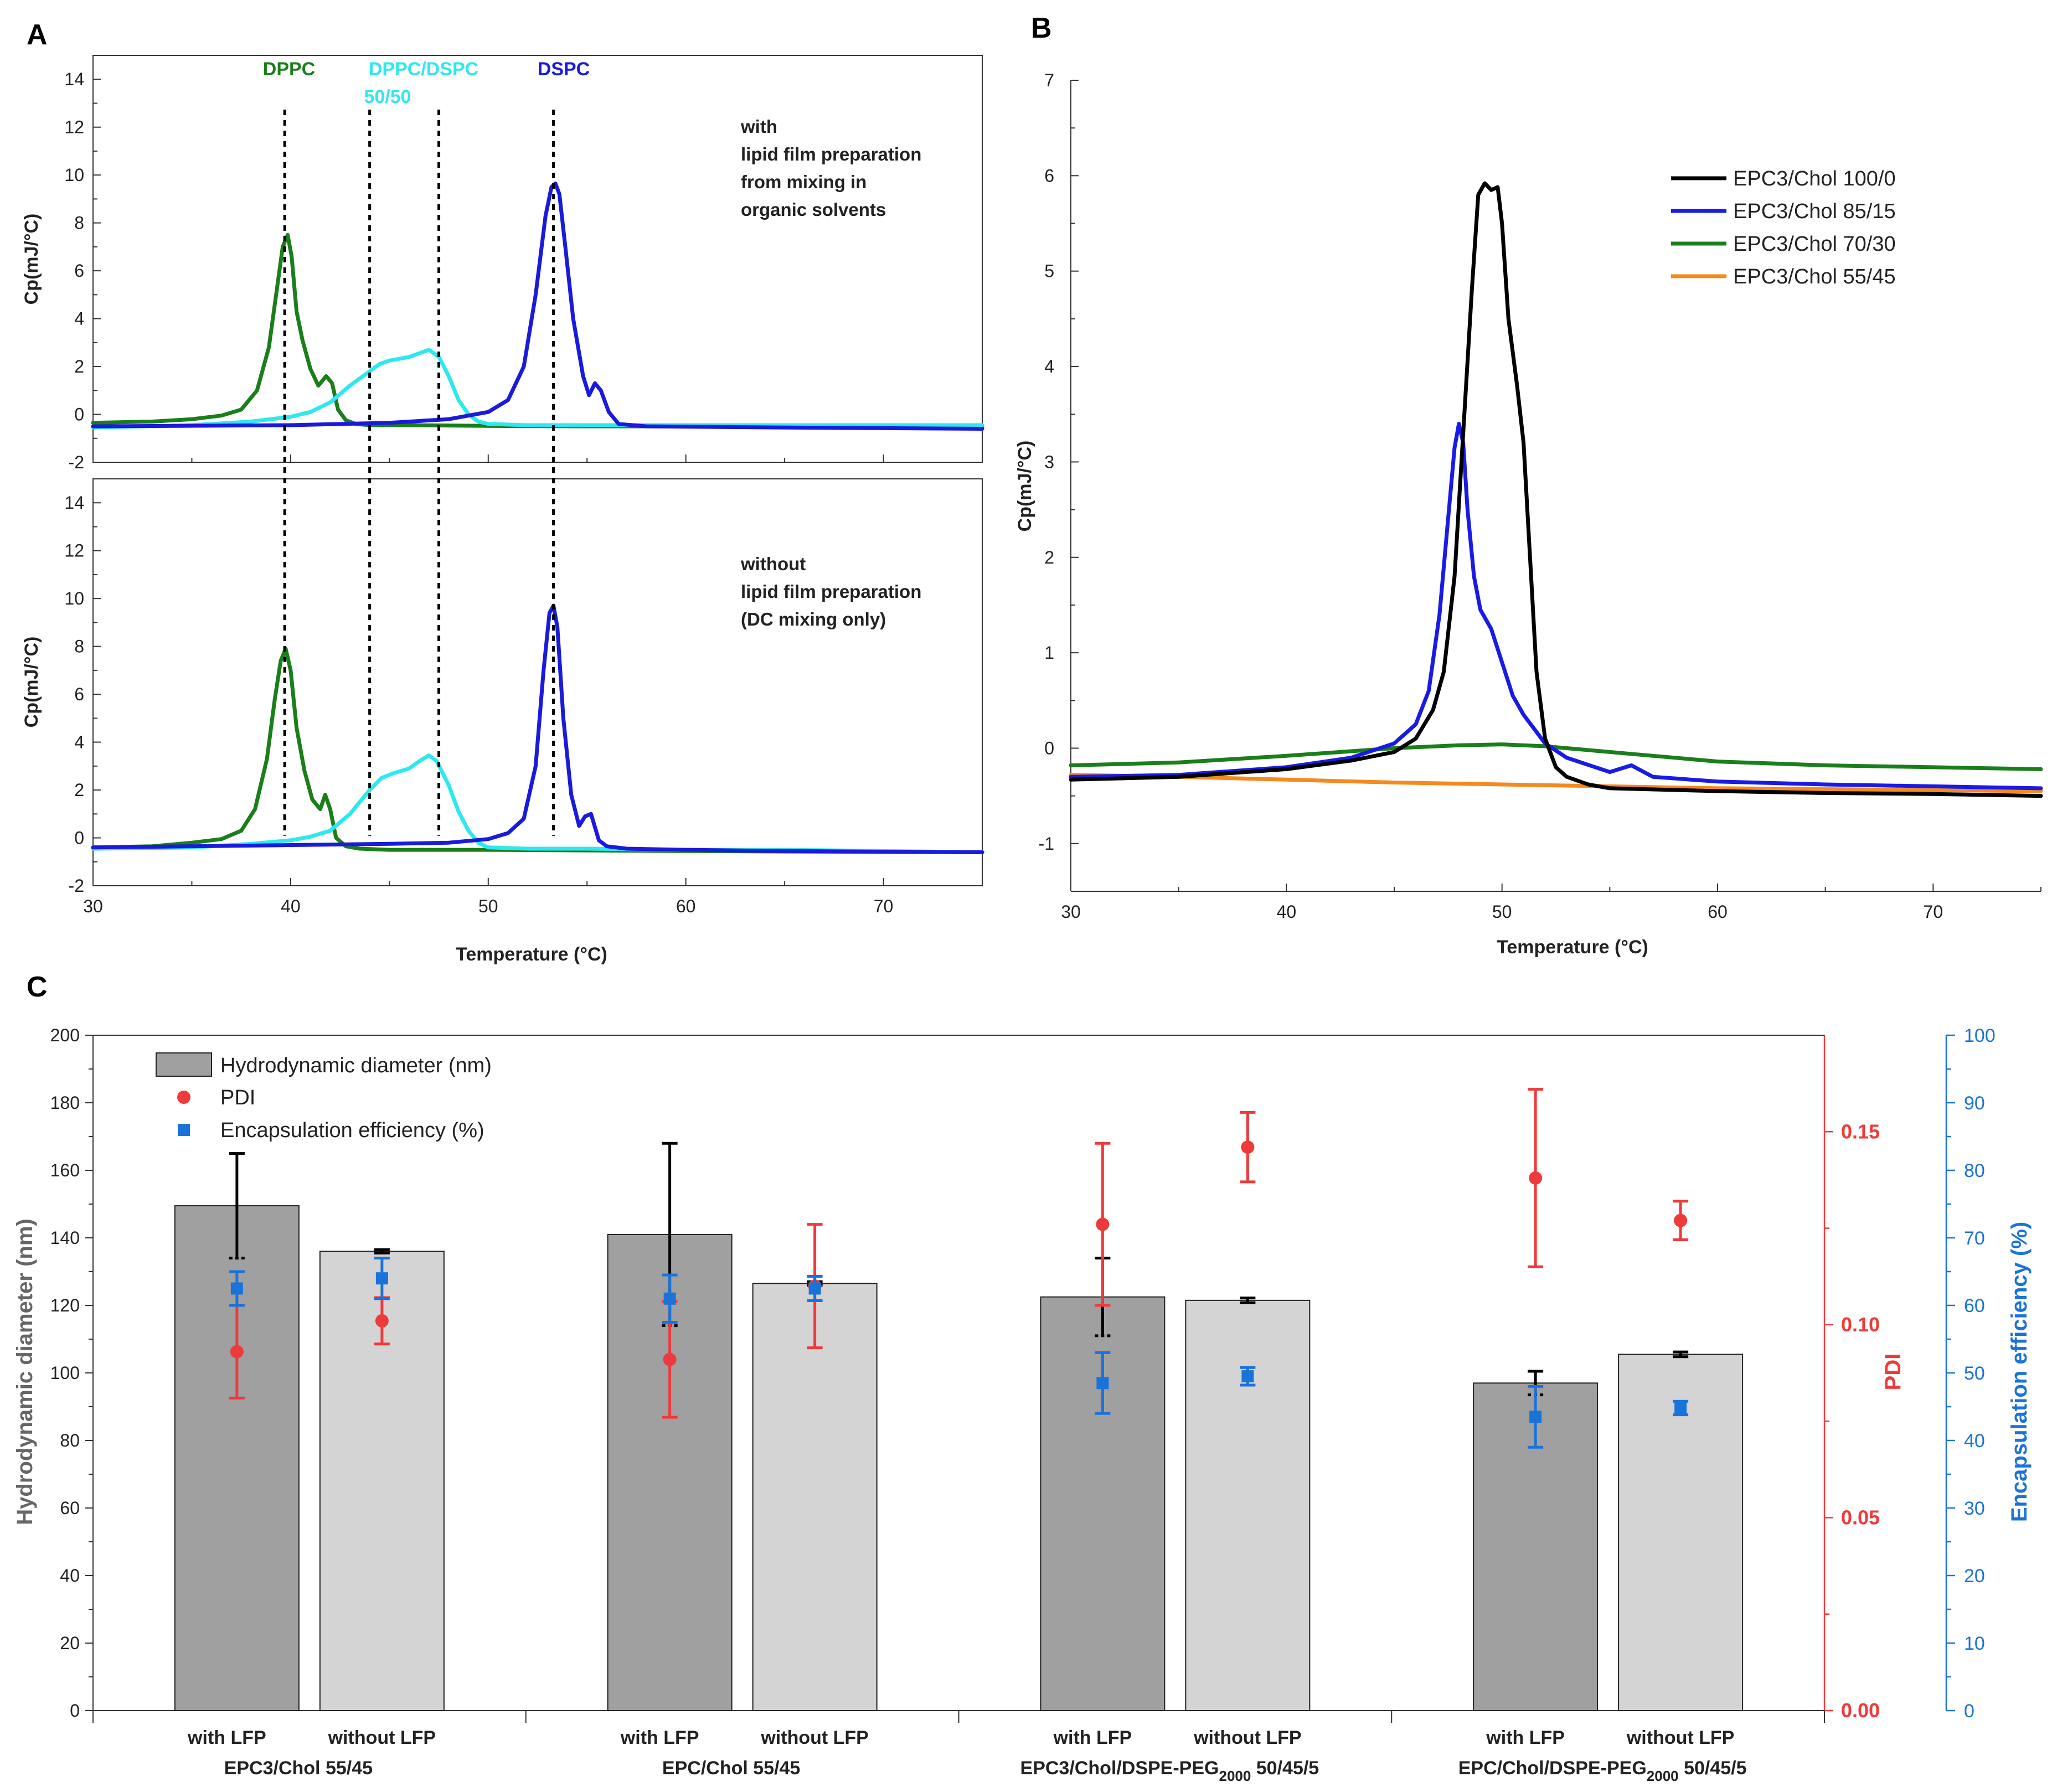 This screenshot has width=2052, height=1792. I want to click on panel-a-bottom-y-tick-label: 14, so click(74, 503).